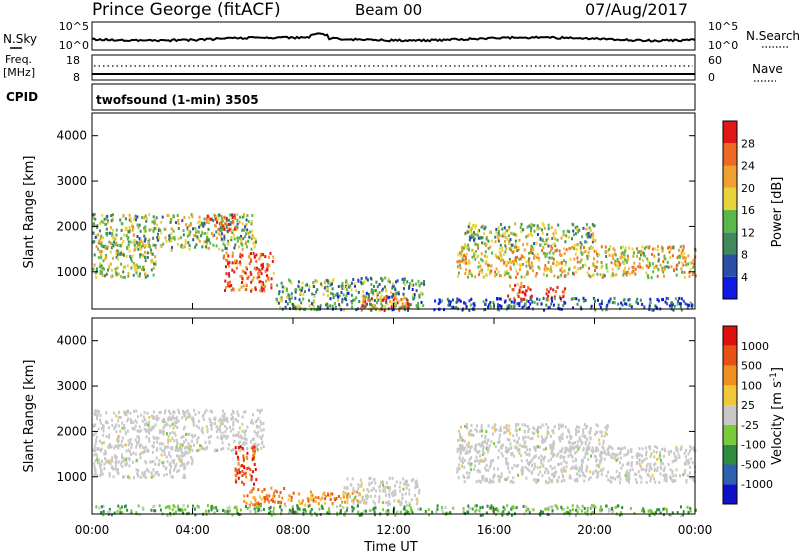  What do you see at coordinates (393, 36) in the screenshot?
I see `nsky-panel` at bounding box center [393, 36].